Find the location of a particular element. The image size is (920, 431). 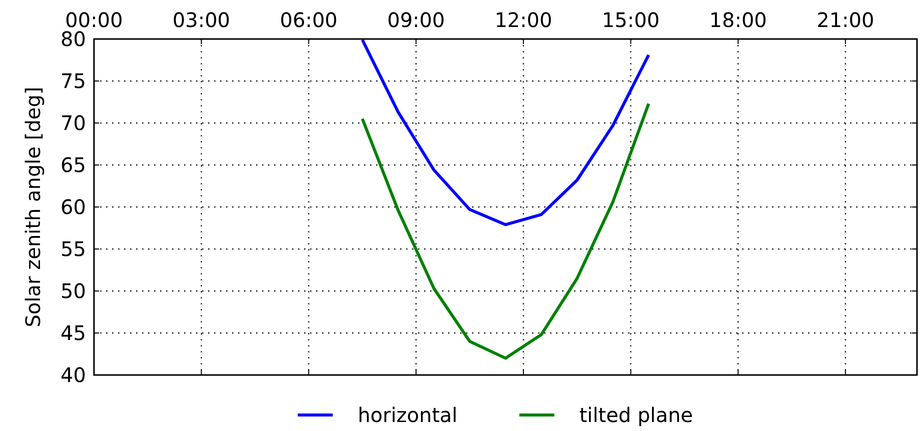

line-series is located at coordinates (505, 132).